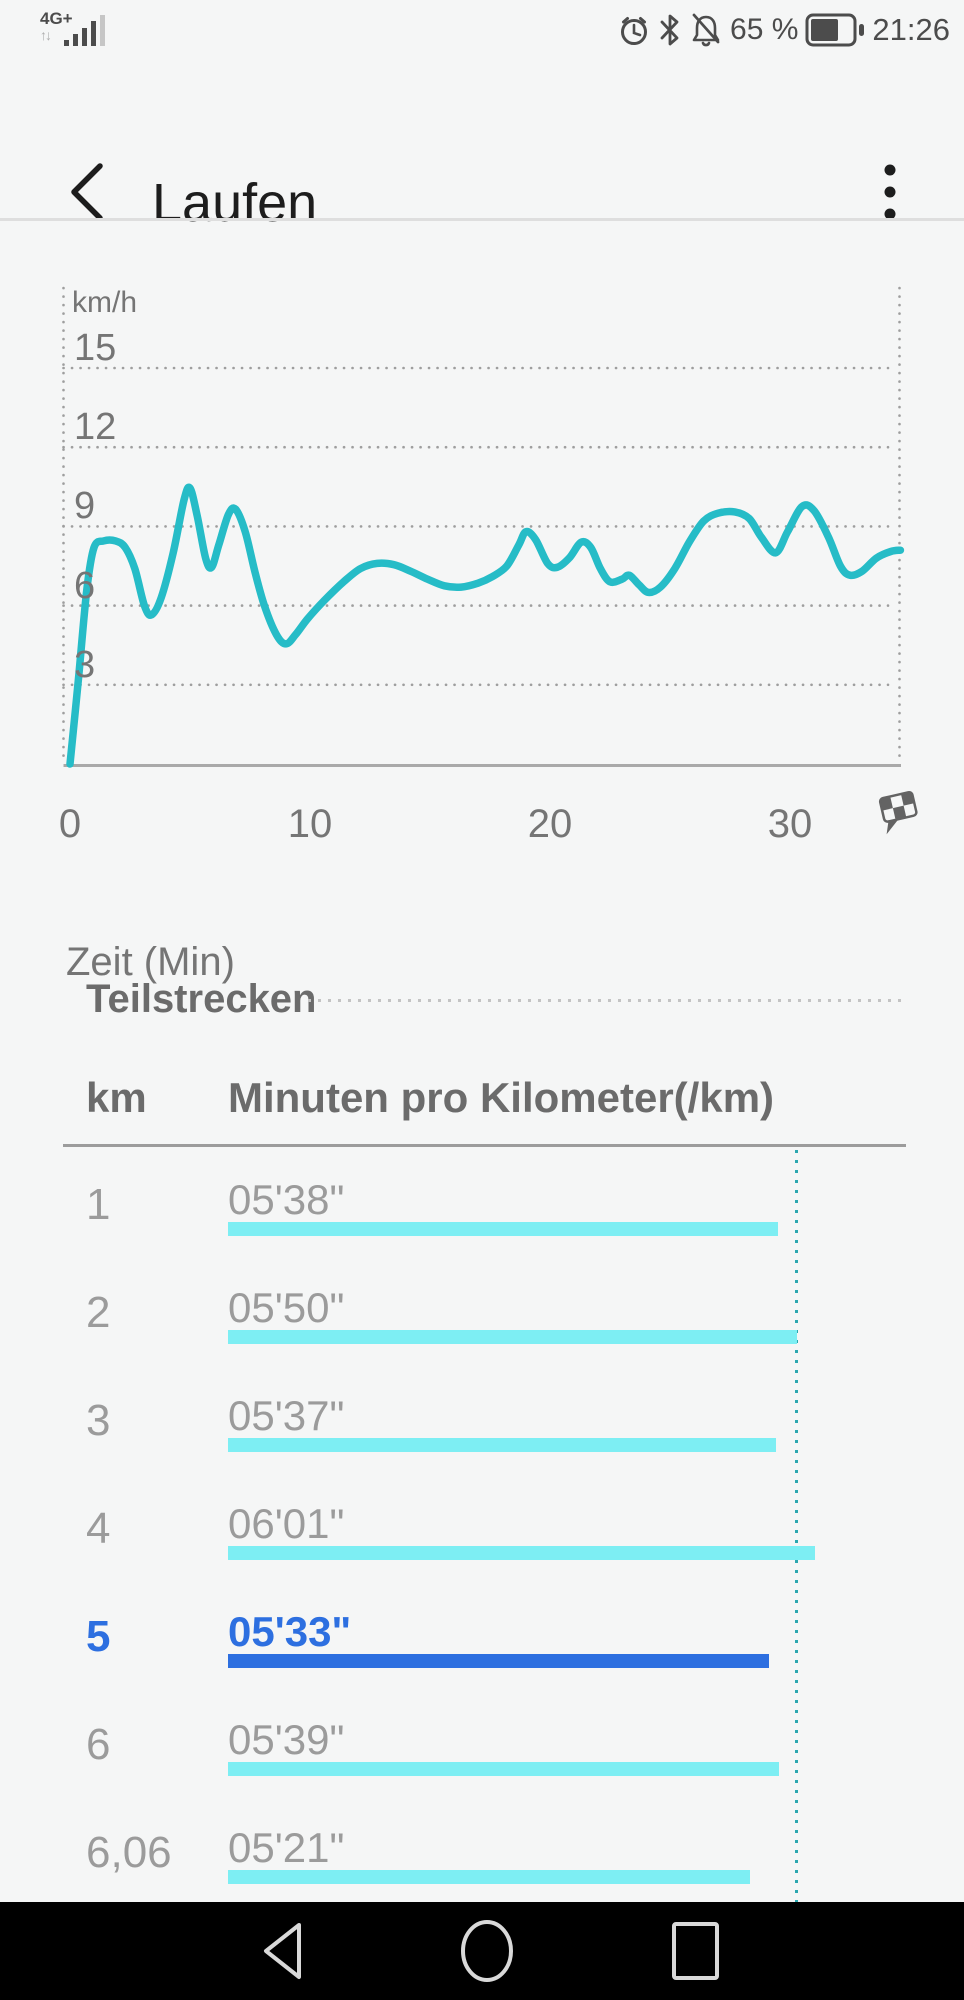 Image resolution: width=964 pixels, height=2000 pixels. What do you see at coordinates (129, 1852) in the screenshot?
I see `split-km-label: 6,06` at bounding box center [129, 1852].